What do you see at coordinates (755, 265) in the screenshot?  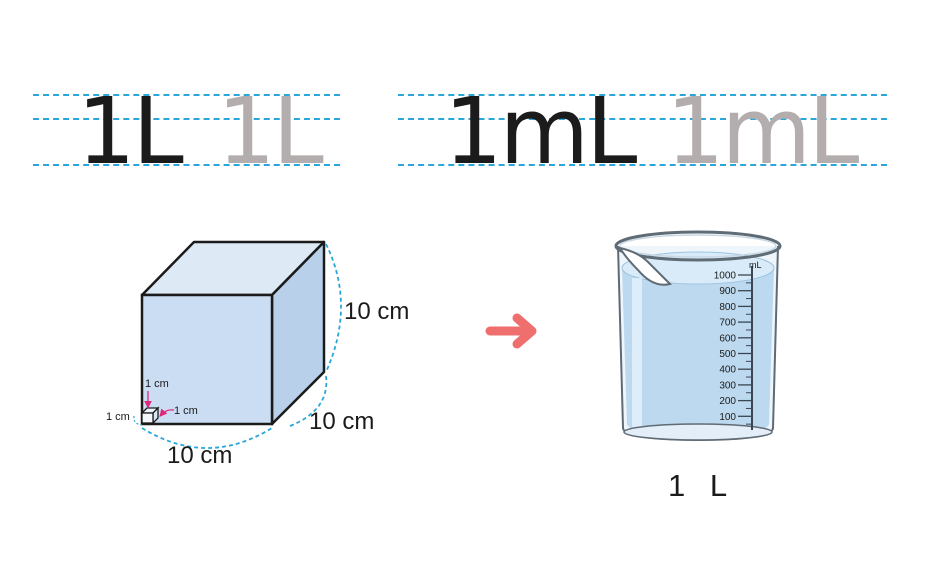 I see `beaker-unit-label: mL` at bounding box center [755, 265].